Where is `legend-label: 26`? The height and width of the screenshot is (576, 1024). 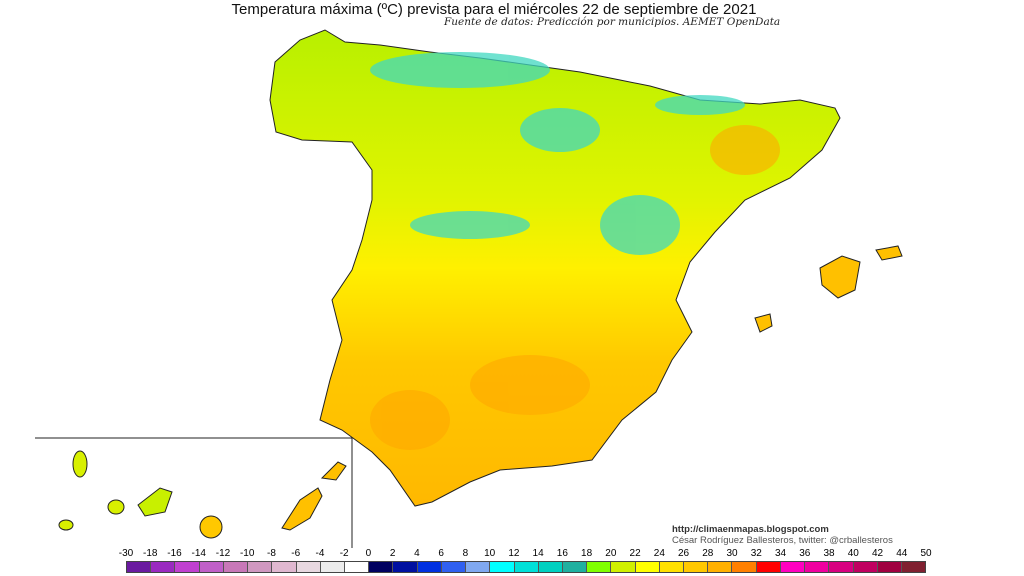 legend-label: 26 is located at coordinates (684, 553).